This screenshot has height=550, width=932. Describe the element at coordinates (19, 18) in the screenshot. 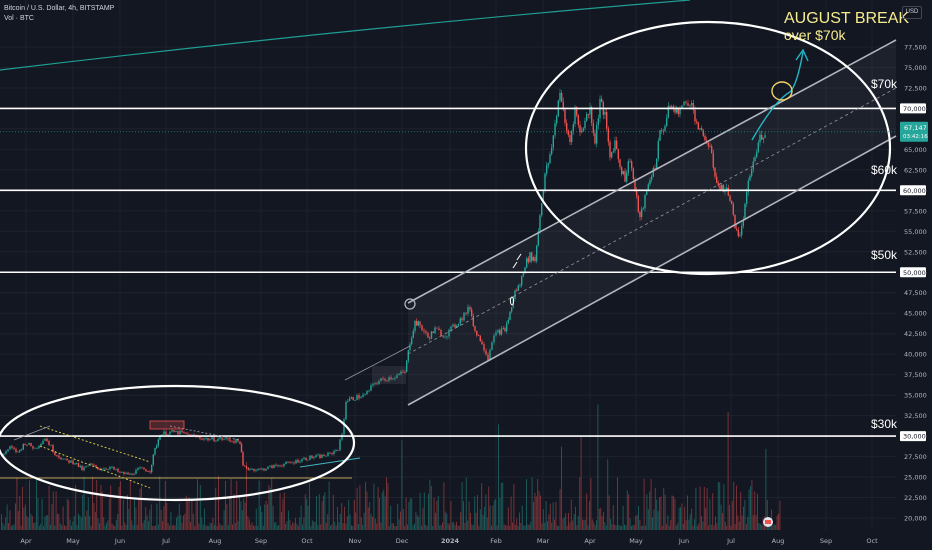

I see `volume-indicator-label: Vol · BTC` at that location.